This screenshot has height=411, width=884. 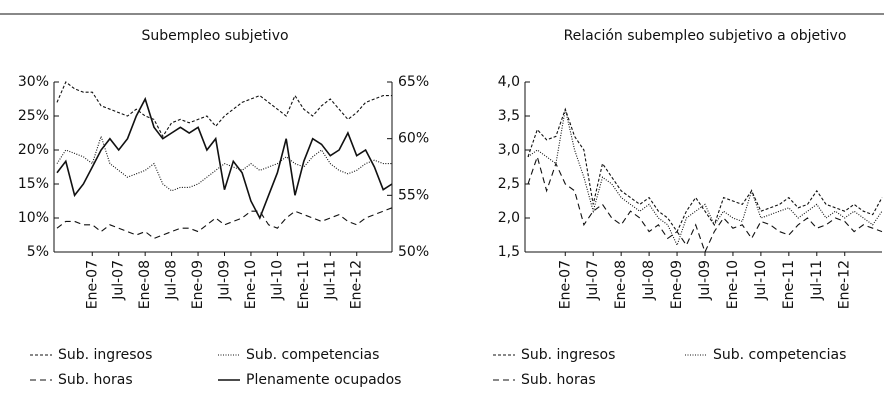 I want to click on y-tick-label: 25%, so click(x=33, y=116).